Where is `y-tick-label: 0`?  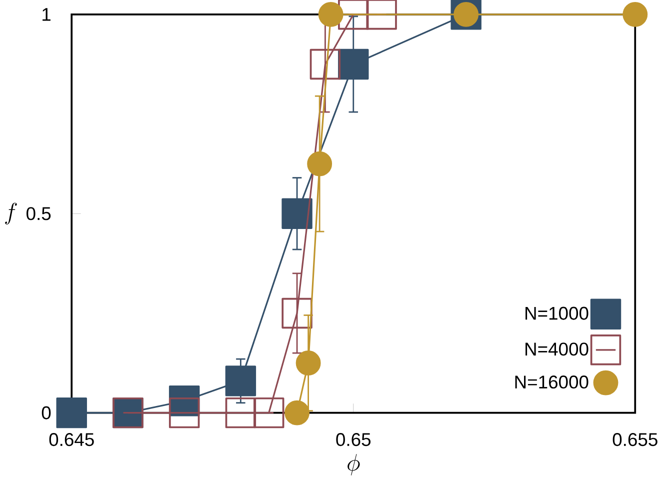 y-tick-label: 0 is located at coordinates (46, 413).